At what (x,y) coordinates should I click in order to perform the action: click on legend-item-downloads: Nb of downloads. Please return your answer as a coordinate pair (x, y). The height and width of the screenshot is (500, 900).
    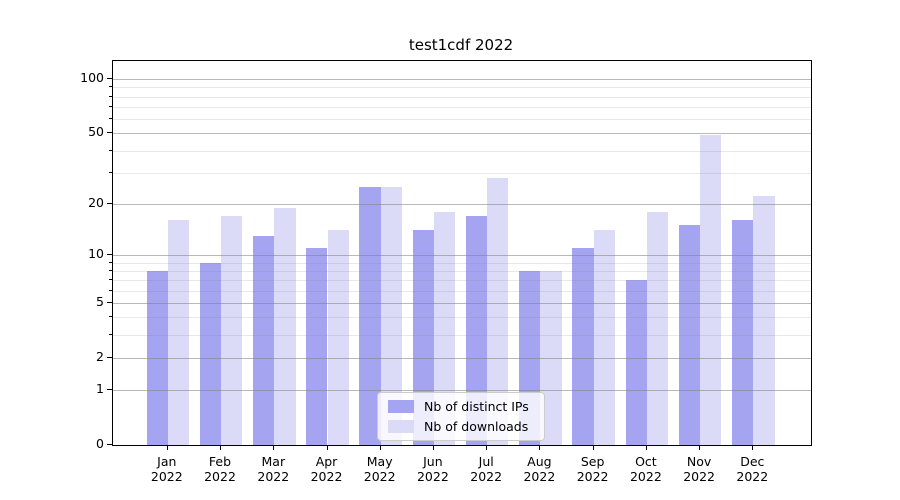
    Looking at the image, I should click on (462, 426).